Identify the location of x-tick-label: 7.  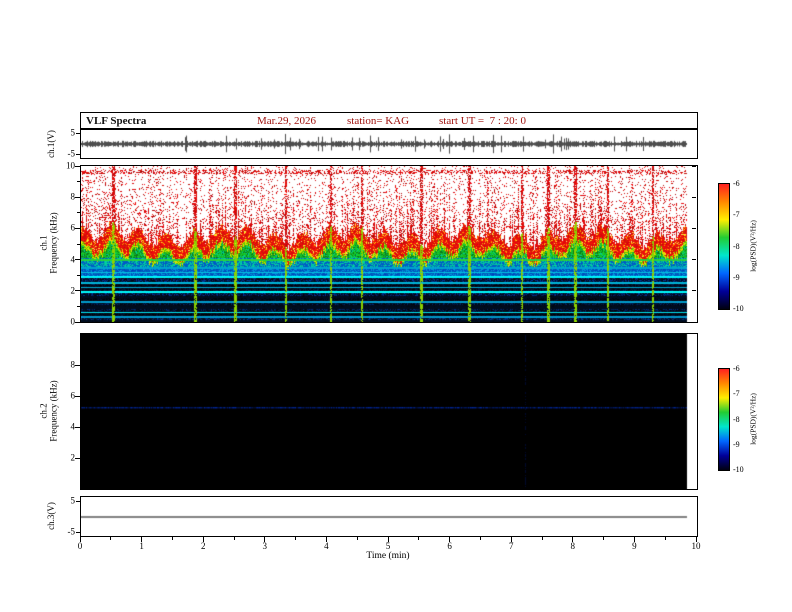
(511, 546).